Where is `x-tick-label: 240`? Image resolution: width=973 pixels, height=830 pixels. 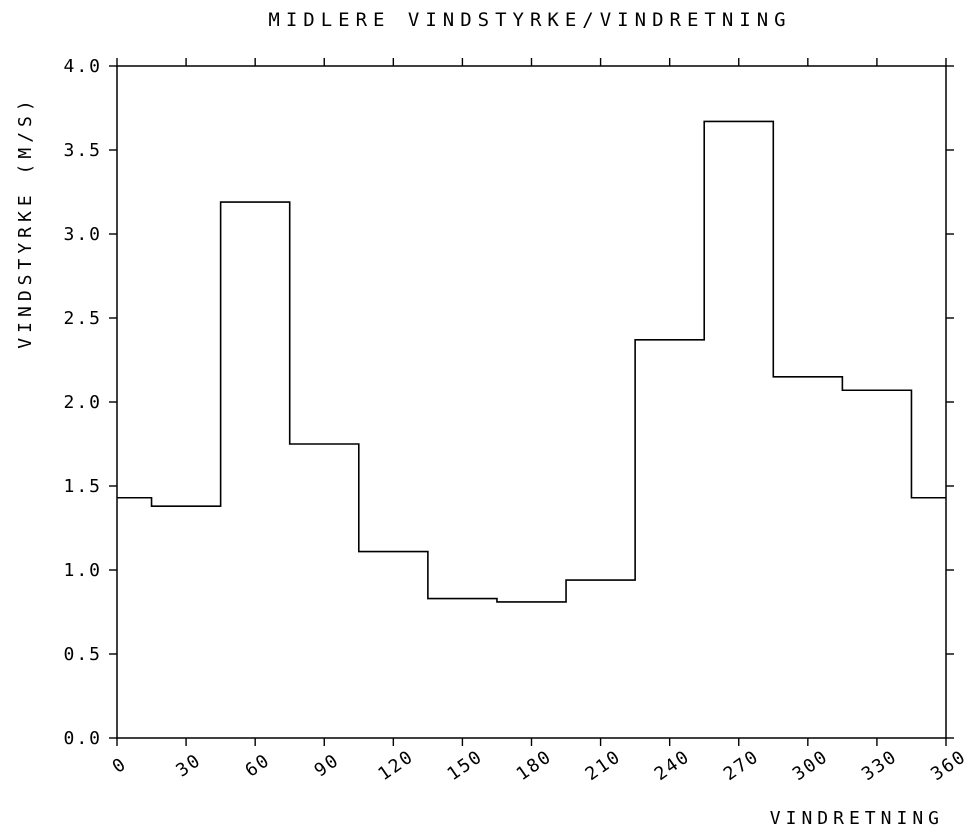
x-tick-label: 240 is located at coordinates (673, 765).